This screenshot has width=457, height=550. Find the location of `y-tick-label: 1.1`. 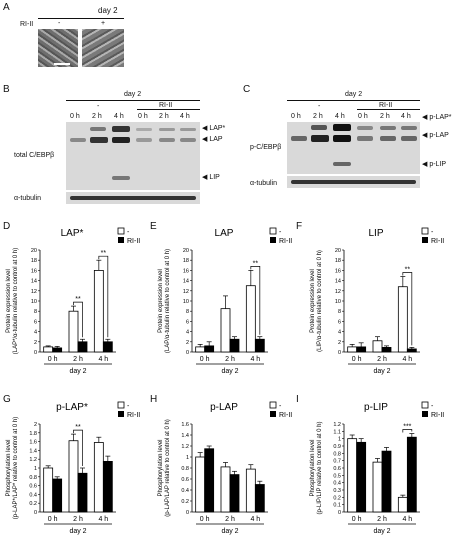

y-tick-label: 1.1 is located at coordinates (337, 432).